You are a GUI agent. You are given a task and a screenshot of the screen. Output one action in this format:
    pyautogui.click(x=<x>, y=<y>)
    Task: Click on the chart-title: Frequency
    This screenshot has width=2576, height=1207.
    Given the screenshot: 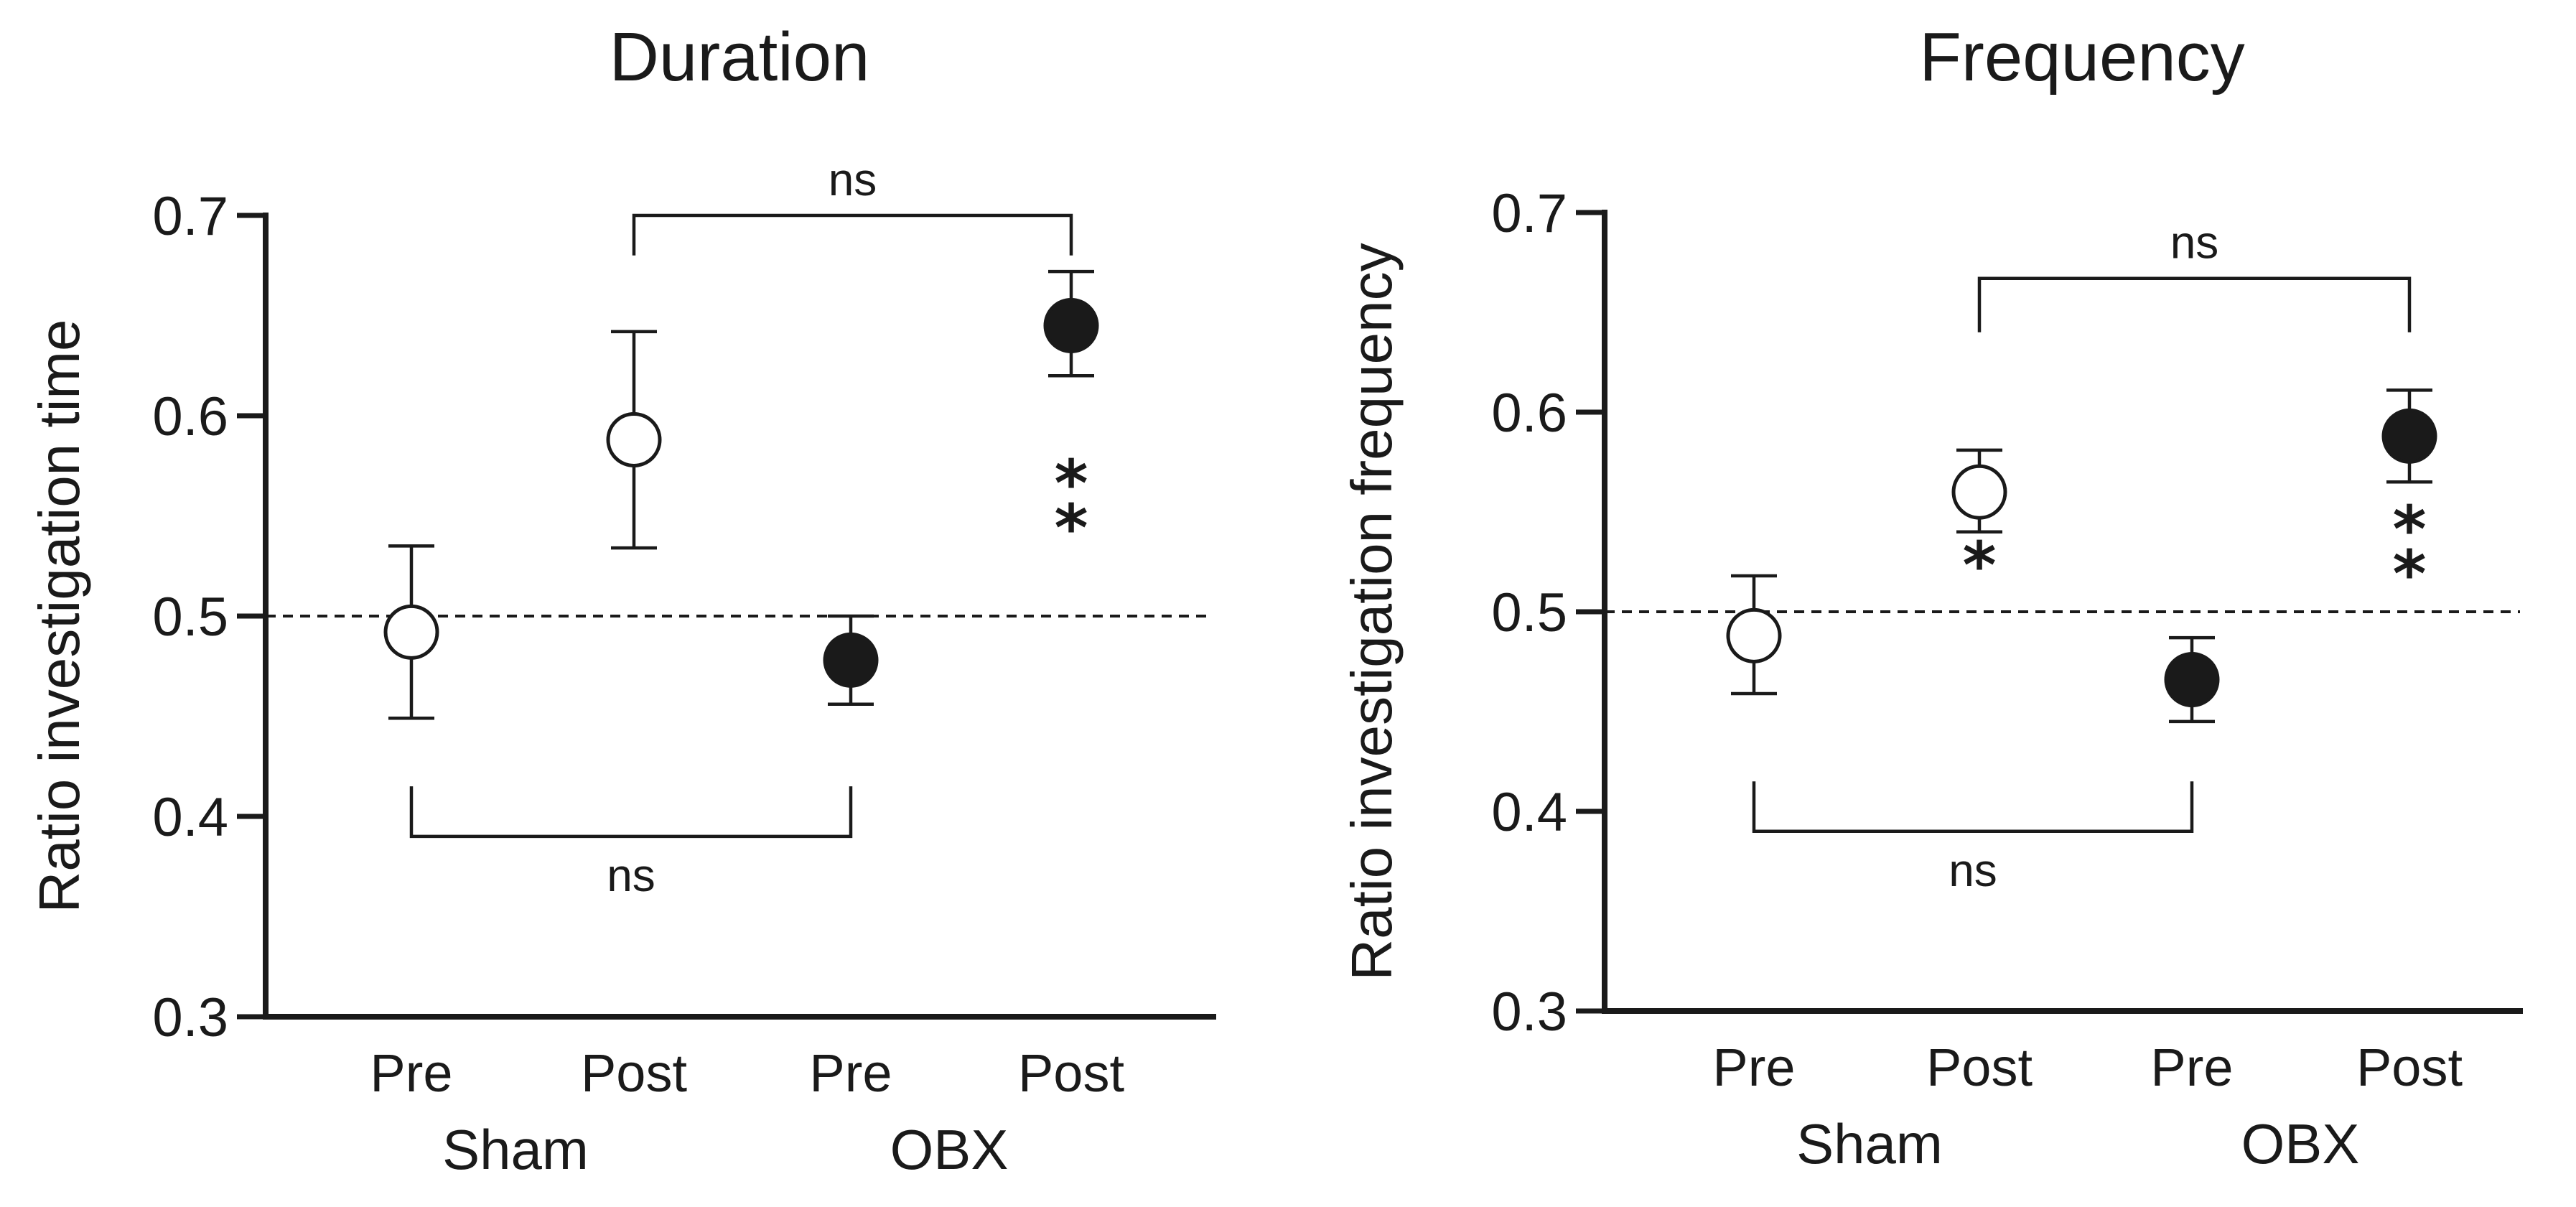 What is the action you would take?
    pyautogui.click(x=2082, y=57)
    